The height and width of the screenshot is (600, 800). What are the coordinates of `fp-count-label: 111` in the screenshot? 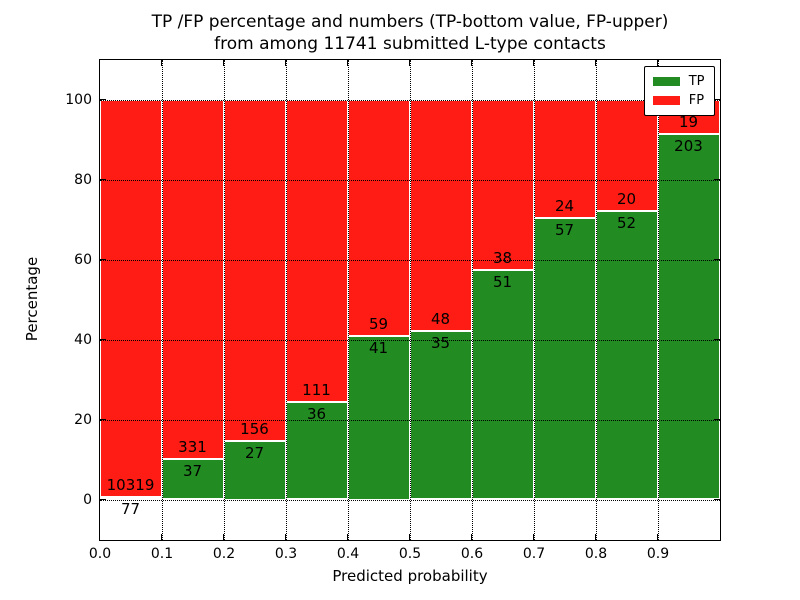 It's located at (316, 389).